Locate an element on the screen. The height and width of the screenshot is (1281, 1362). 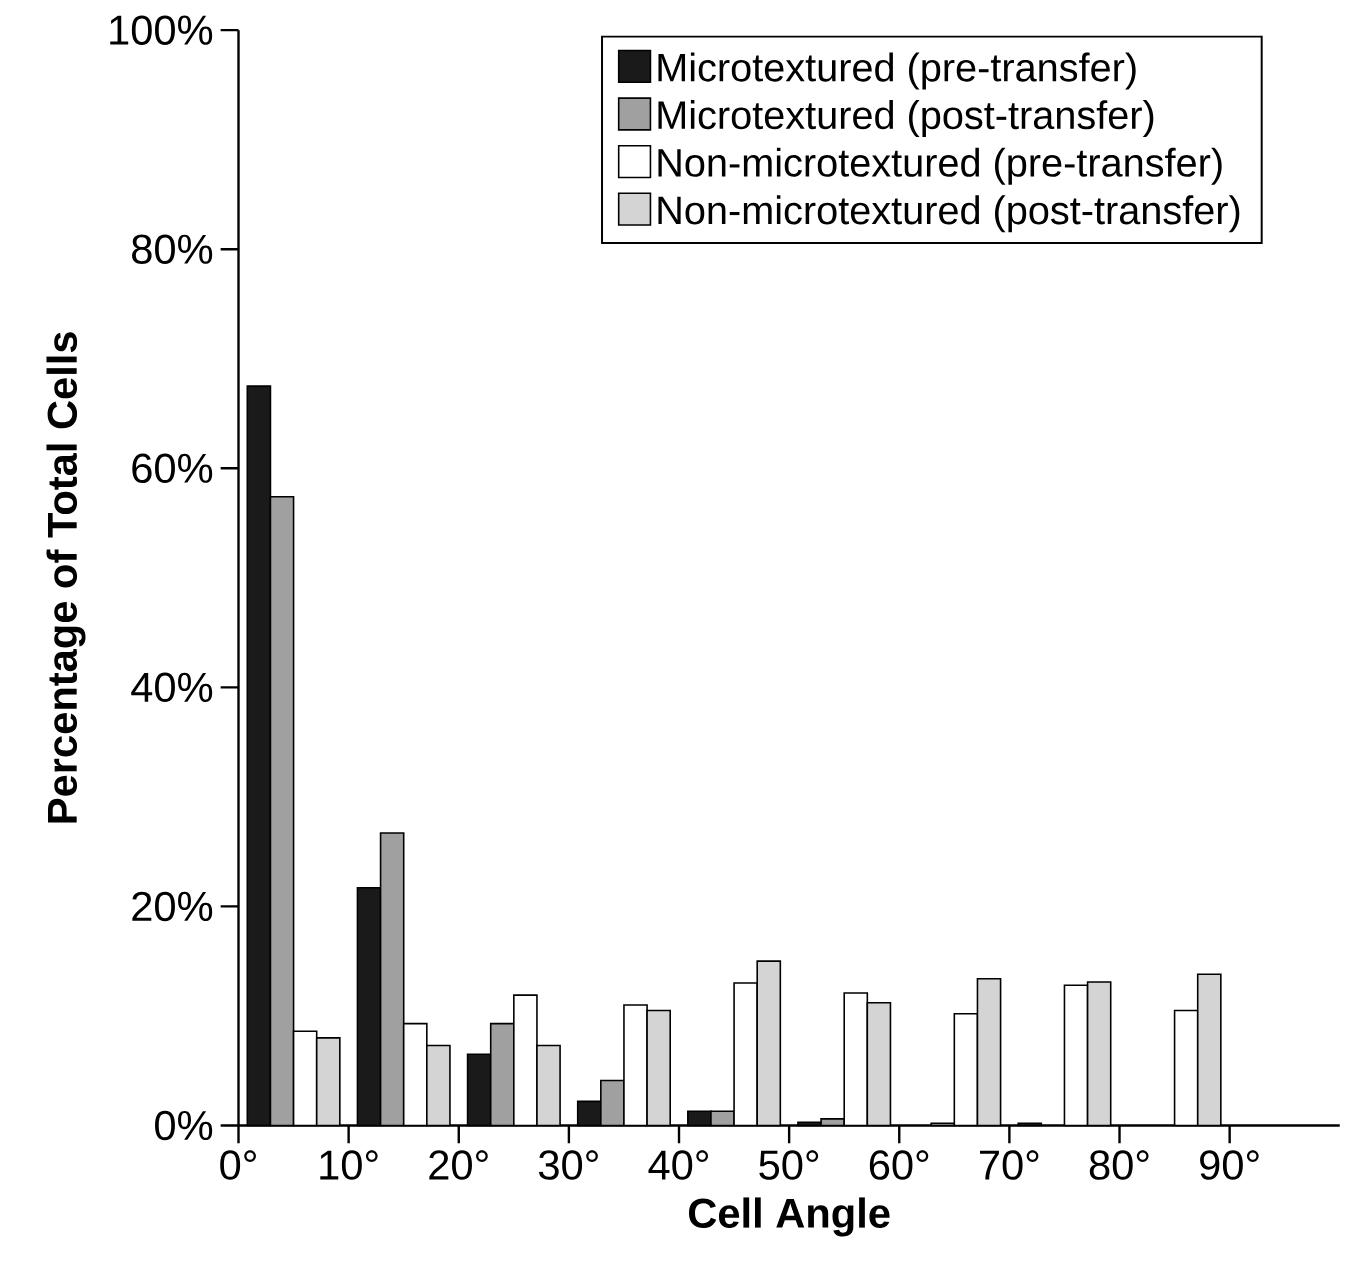
y-tick-label: 40% is located at coordinates (172, 687).